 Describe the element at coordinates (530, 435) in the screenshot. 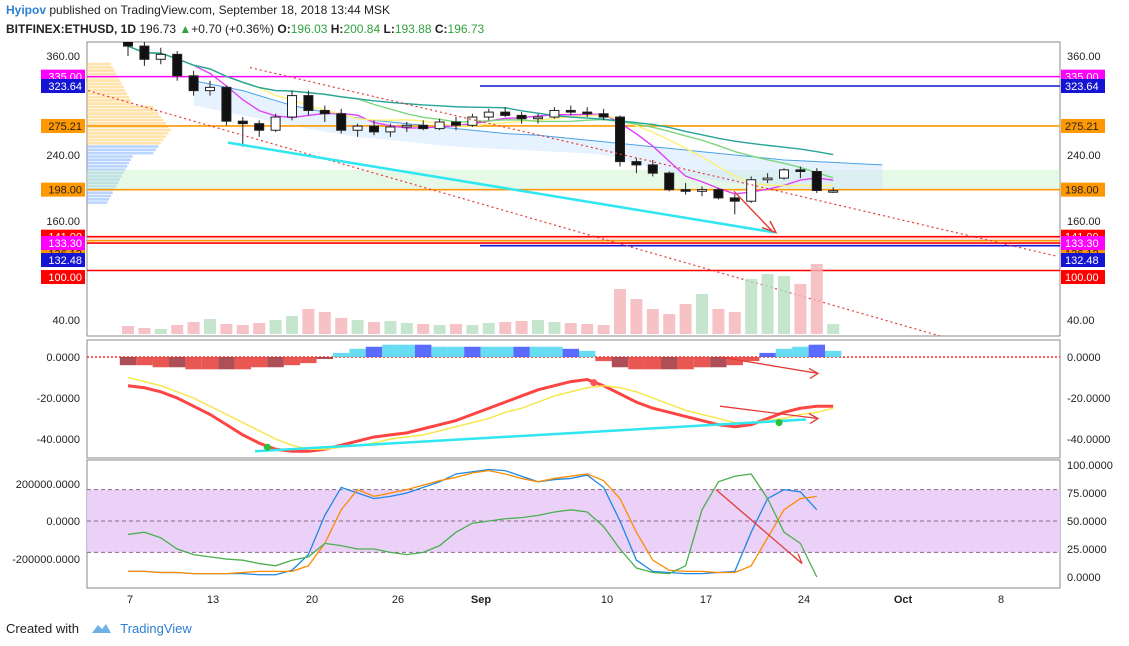

I see `divergence-trendline` at that location.